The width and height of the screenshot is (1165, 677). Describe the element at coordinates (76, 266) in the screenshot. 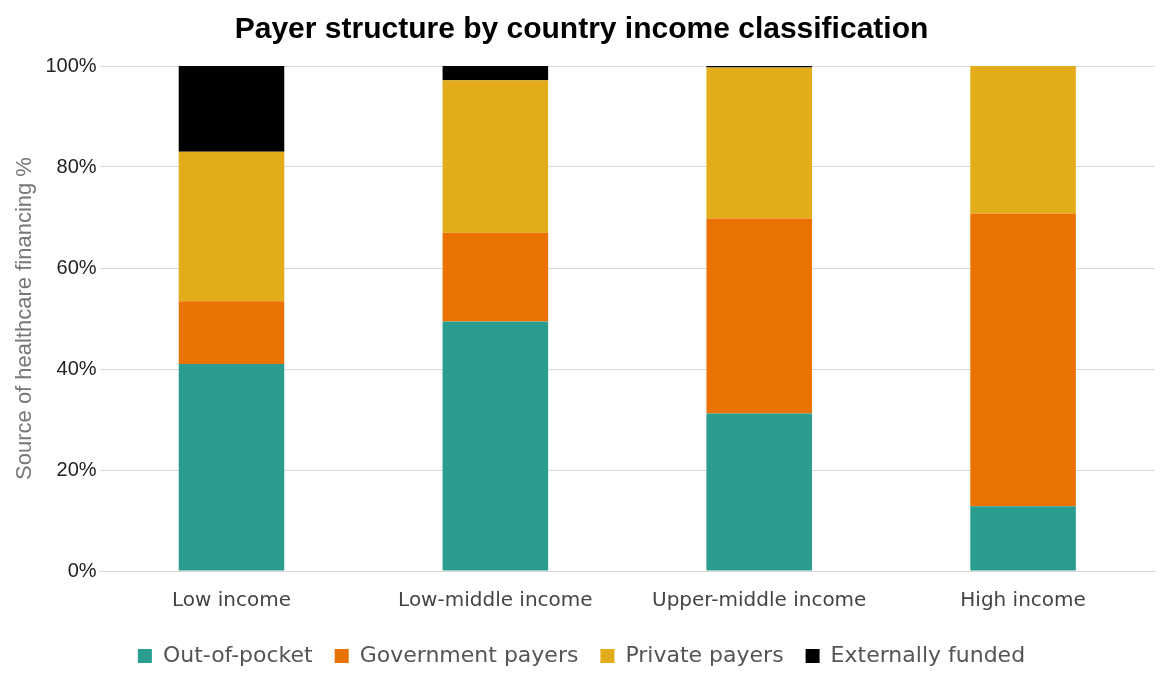

I see `y-tick-label: 60%` at that location.